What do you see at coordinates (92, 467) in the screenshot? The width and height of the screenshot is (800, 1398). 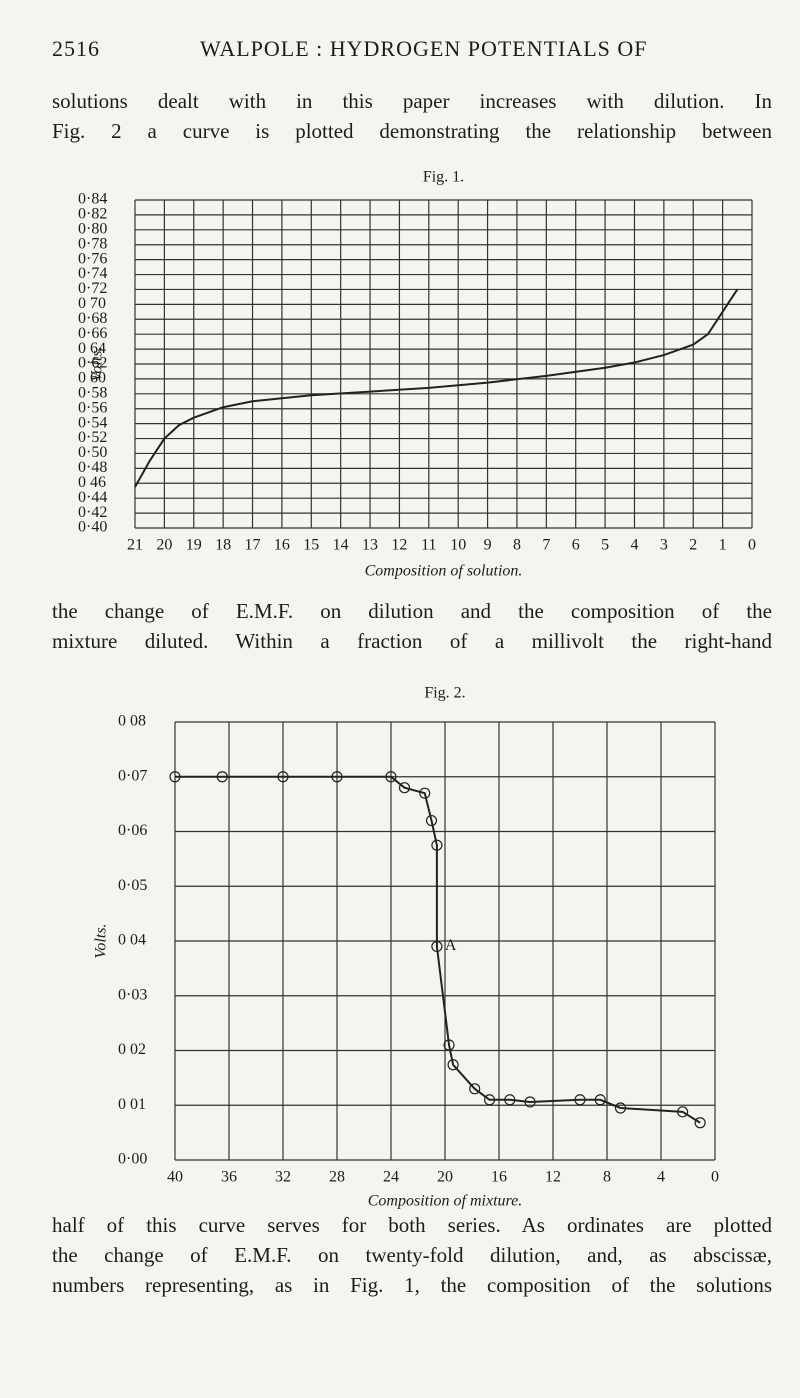 I see `y-tick-label: 0·48` at bounding box center [92, 467].